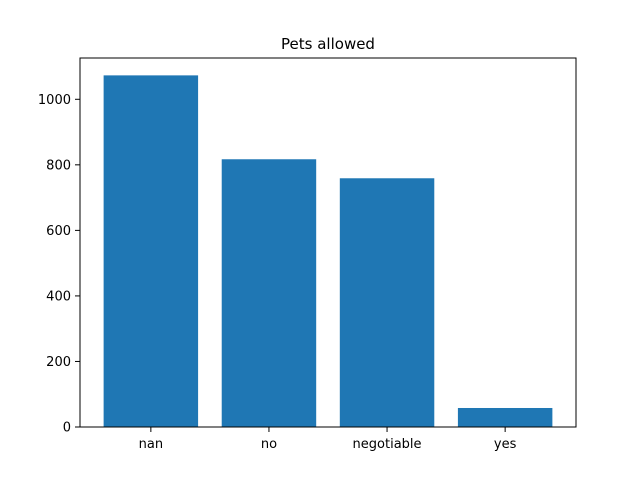  Describe the element at coordinates (328, 439) in the screenshot. I see `x-axis: nan no negotiable yes` at that location.